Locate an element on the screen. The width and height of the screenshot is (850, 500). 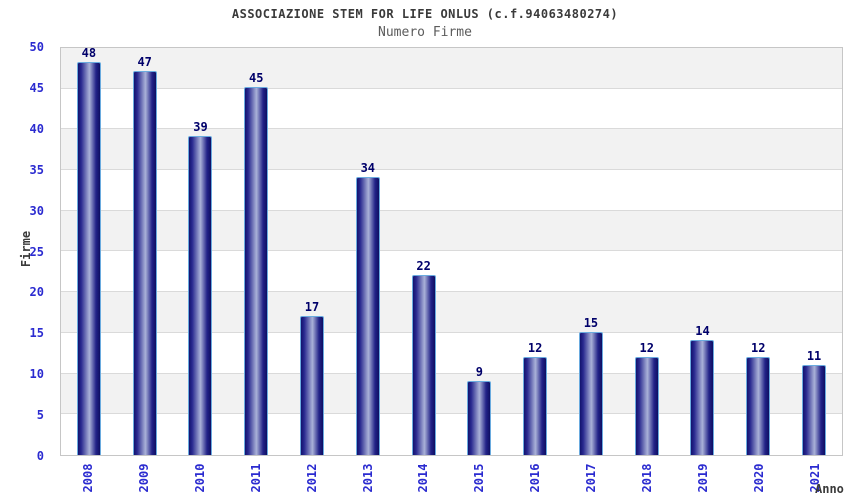
x-tick-slot: 2010 is located at coordinates (200, 478).